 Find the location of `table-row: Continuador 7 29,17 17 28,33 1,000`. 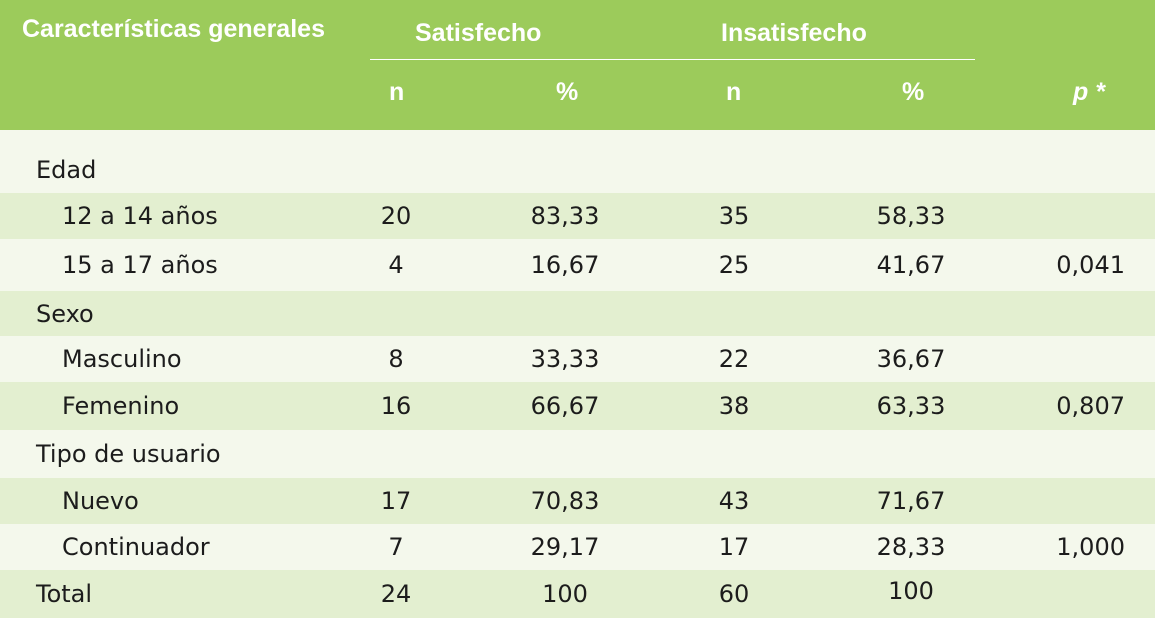

table-row: Continuador 7 29,17 17 28,33 1,000 is located at coordinates (577, 547).